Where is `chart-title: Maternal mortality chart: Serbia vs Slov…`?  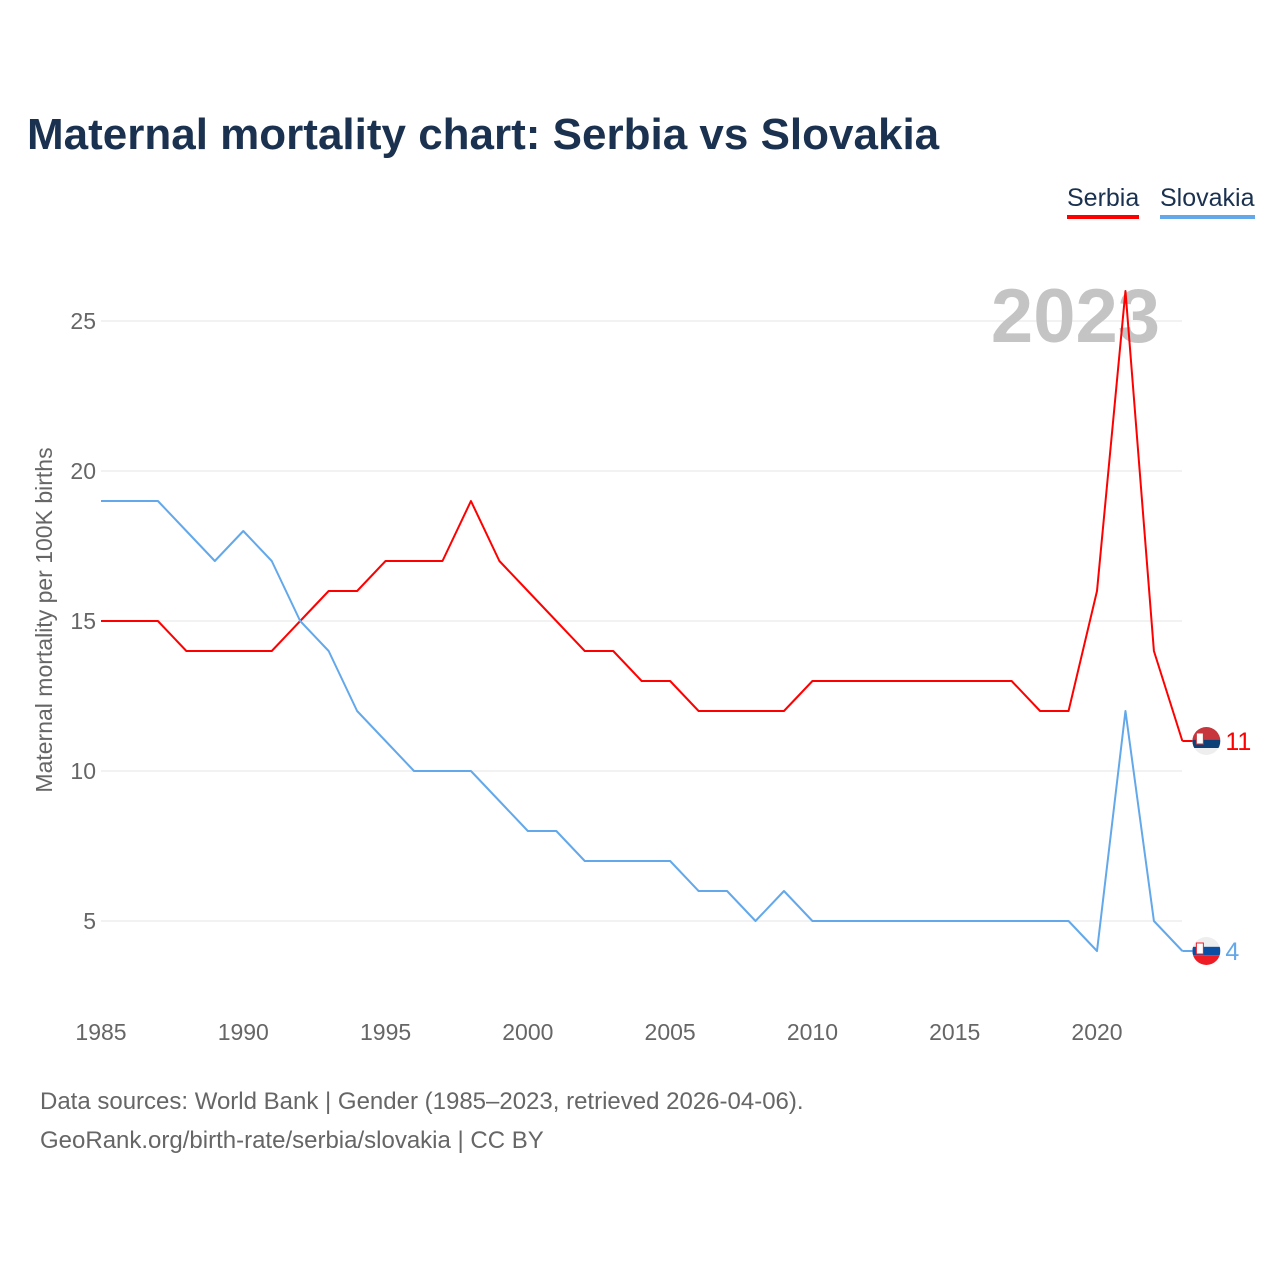 chart-title: Maternal mortality chart: Serbia vs Slov… is located at coordinates (483, 134).